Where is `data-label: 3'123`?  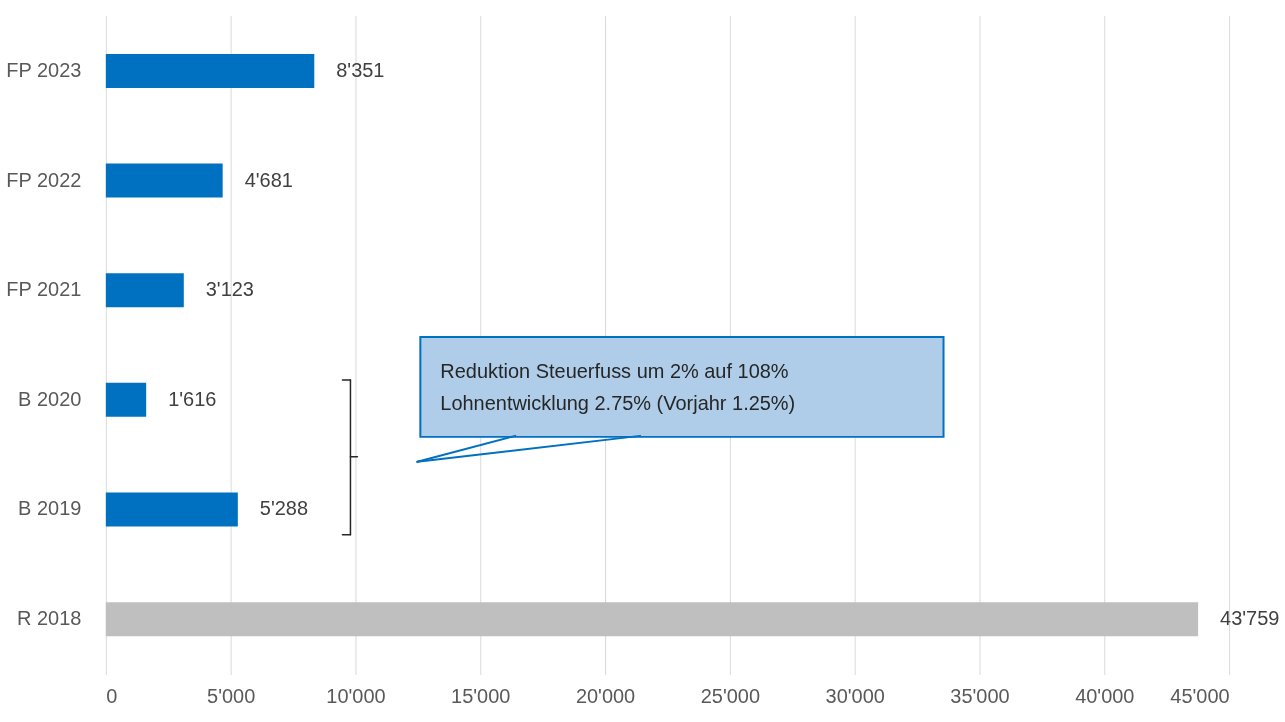
data-label: 3'123 is located at coordinates (229, 289).